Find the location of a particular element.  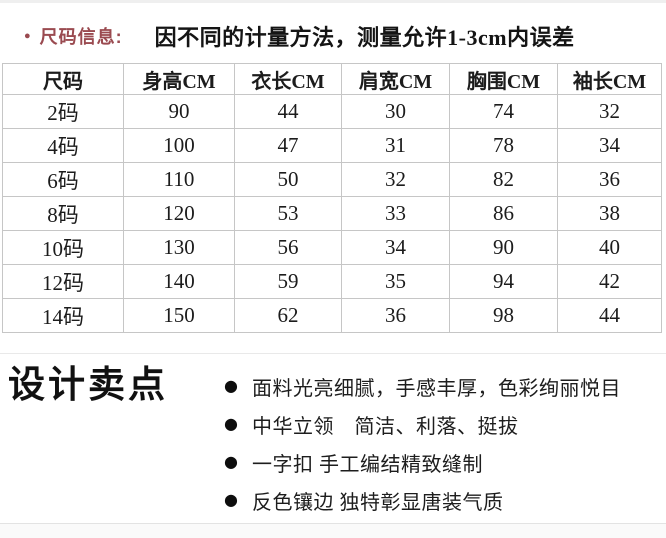

section-divider is located at coordinates (333, 353).